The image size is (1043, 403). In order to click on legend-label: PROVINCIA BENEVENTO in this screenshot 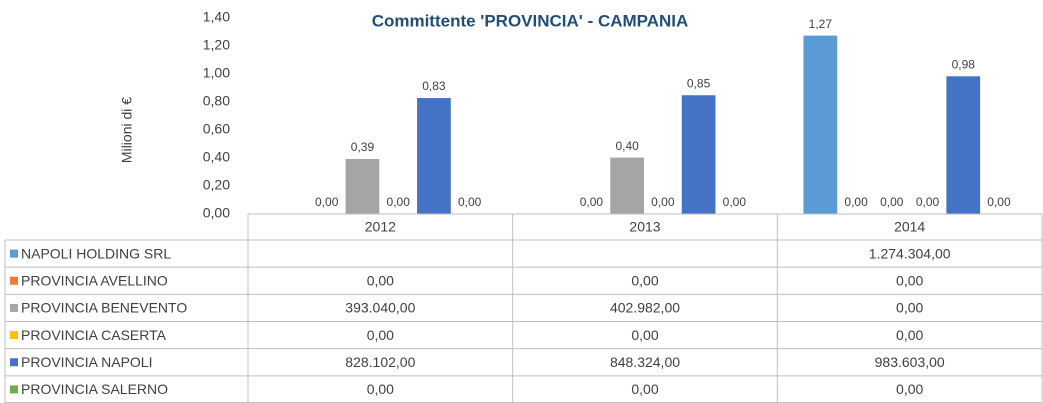, I will do `click(104, 308)`.